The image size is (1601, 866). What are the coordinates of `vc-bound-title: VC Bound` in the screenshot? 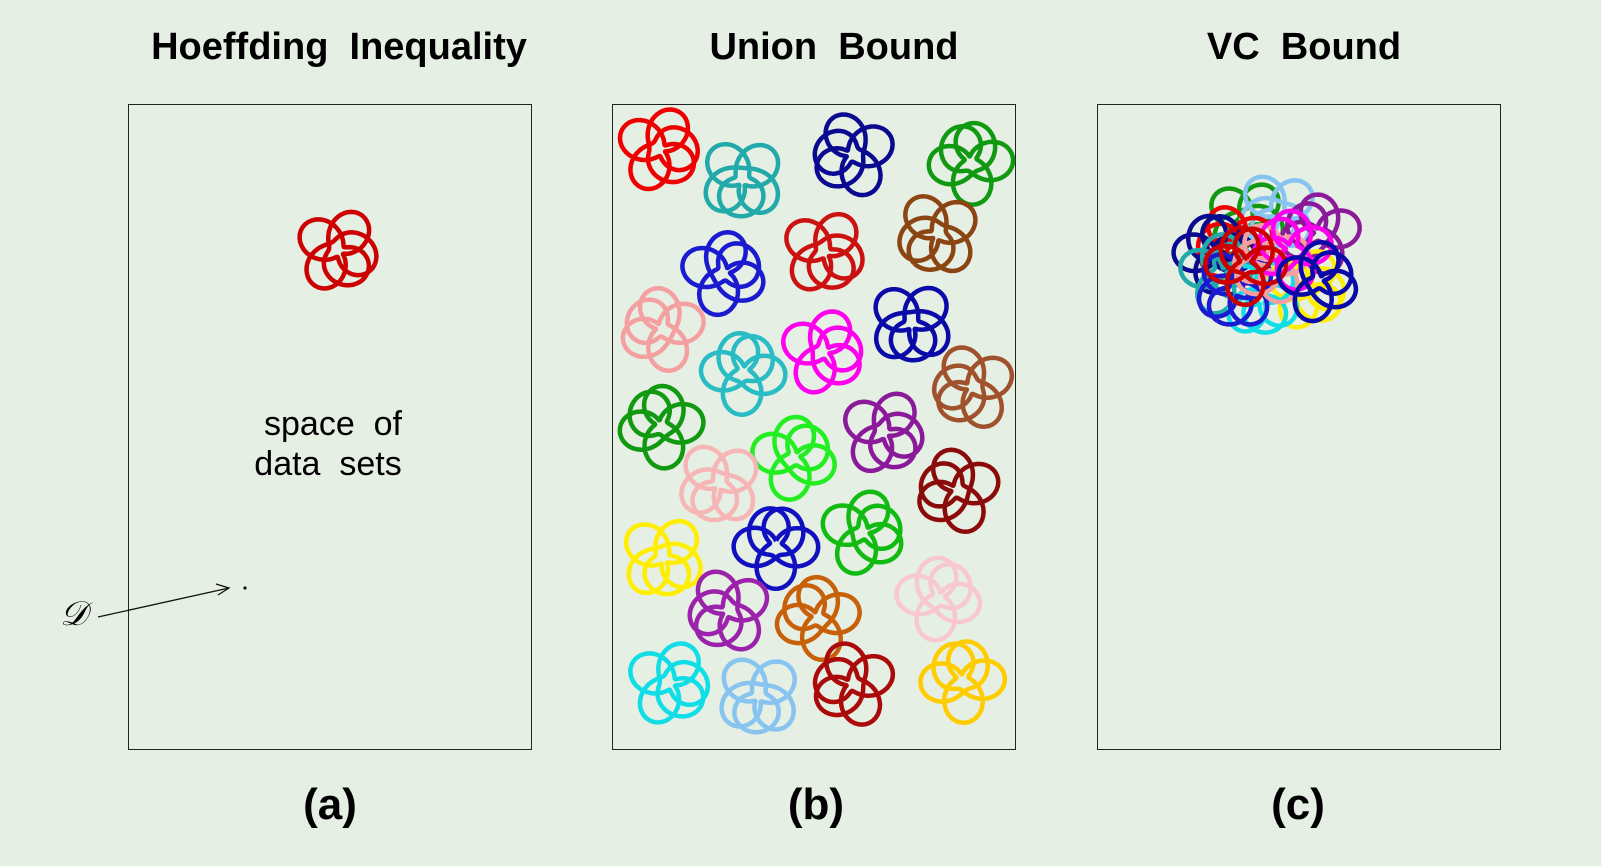 It's located at (1304, 47).